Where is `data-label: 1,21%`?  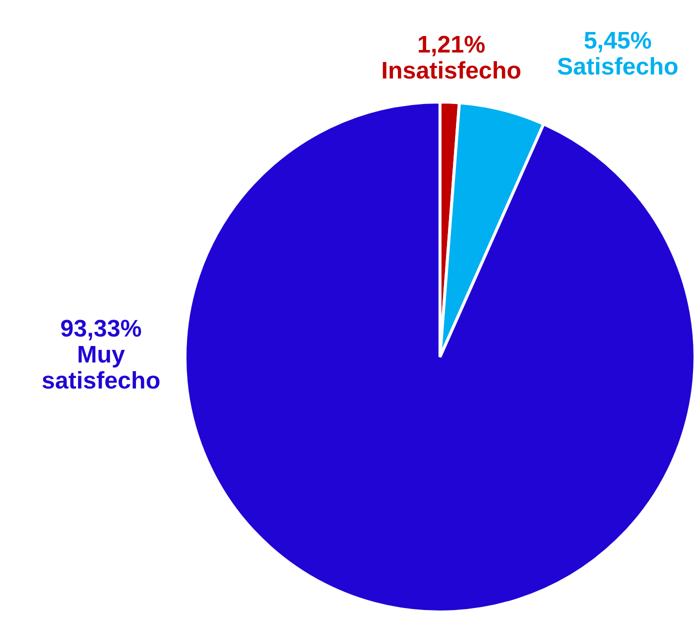
data-label: 1,21% is located at coordinates (451, 45).